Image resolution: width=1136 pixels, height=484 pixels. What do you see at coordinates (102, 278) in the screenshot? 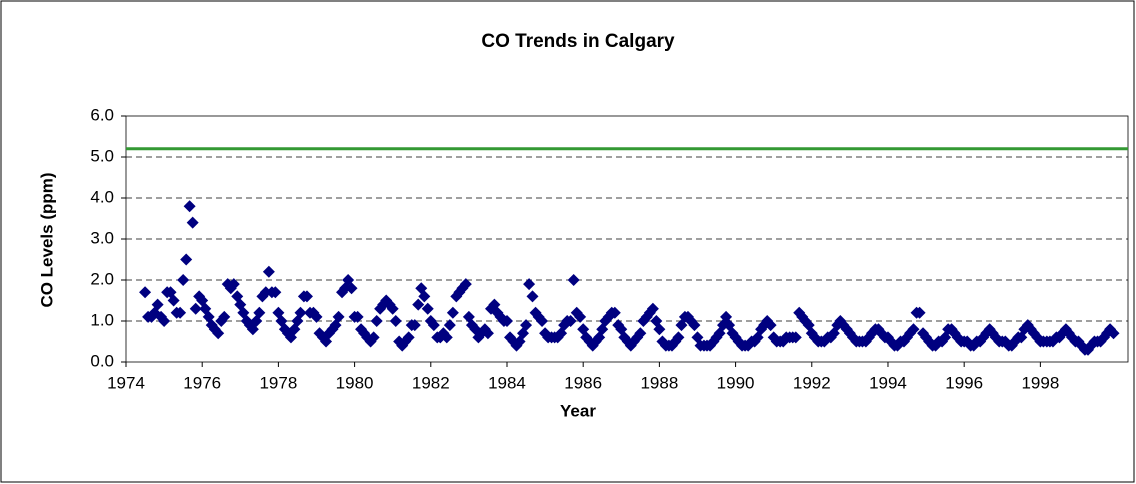
I see `y-tick-label: 2.0` at bounding box center [102, 278].